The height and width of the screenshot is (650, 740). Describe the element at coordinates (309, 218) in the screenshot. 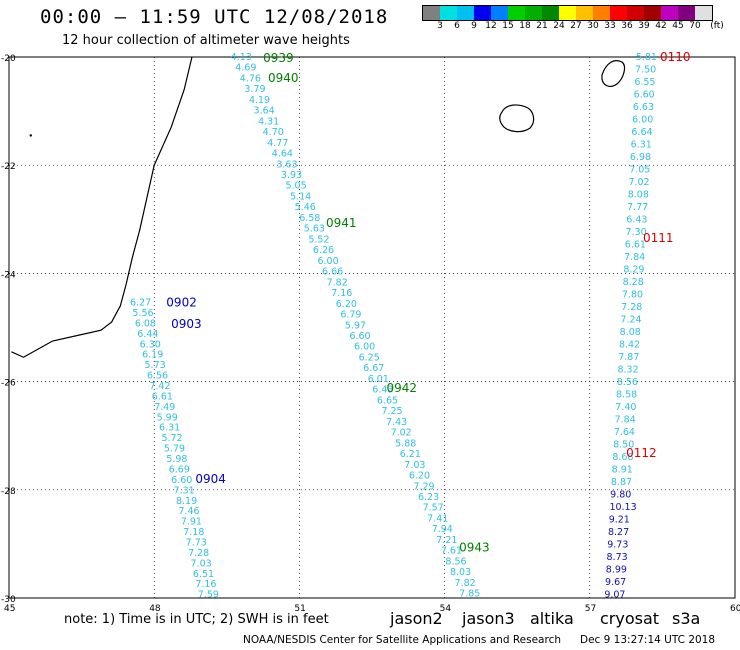

I see `wave-height-label: 6.58` at that location.